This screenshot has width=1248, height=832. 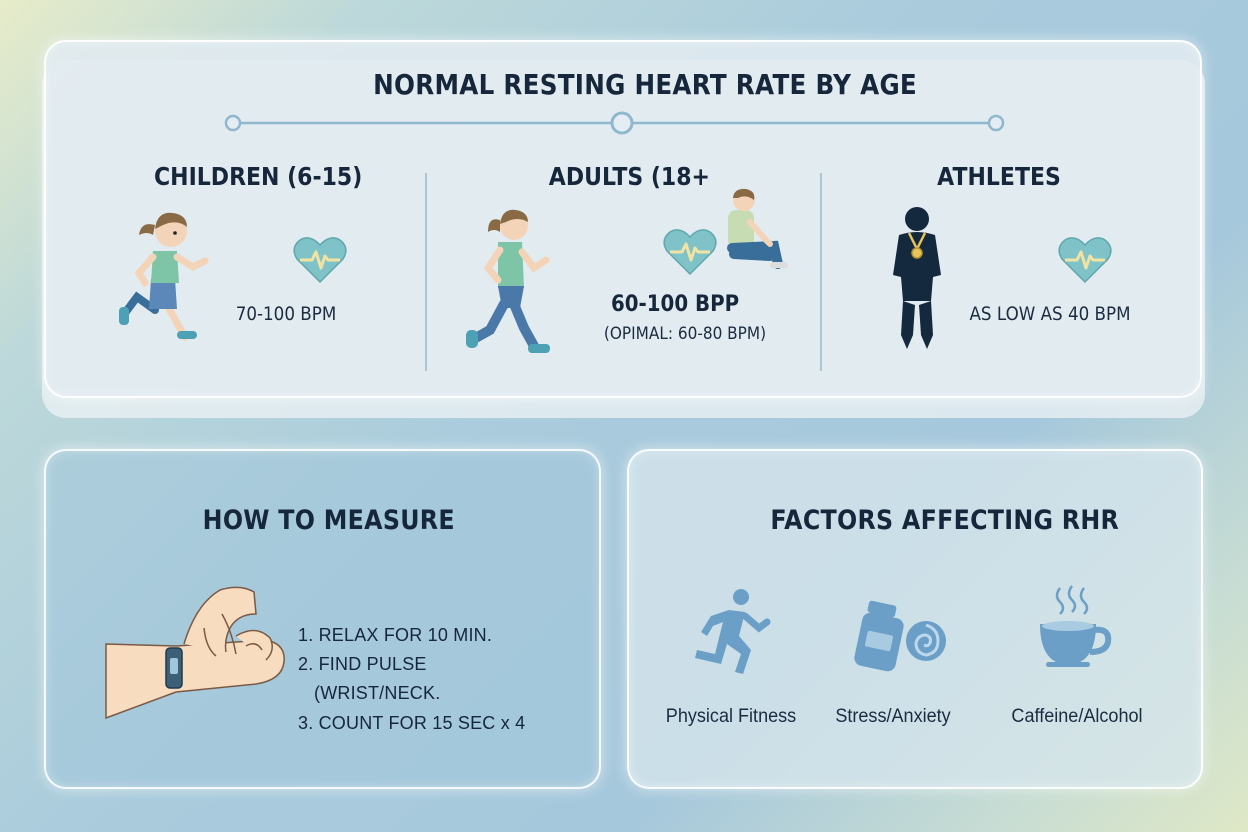 I want to click on sitting-man-icon, so click(x=757, y=228).